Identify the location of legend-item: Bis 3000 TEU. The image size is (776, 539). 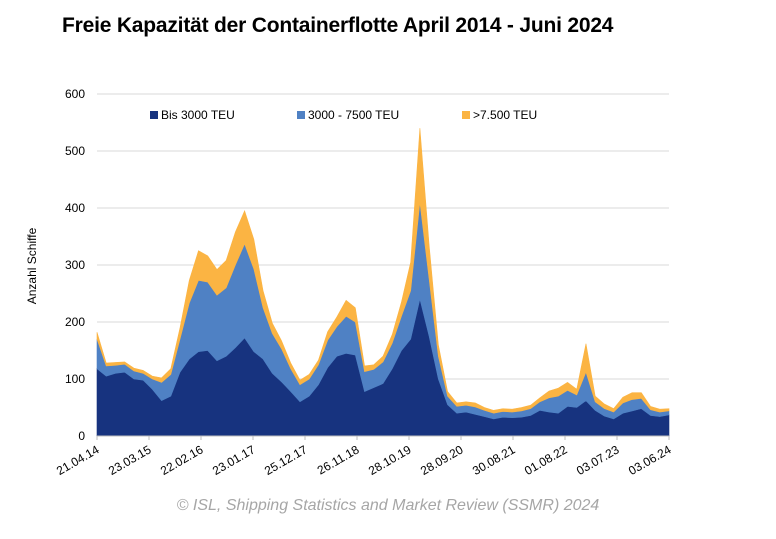
(192, 115).